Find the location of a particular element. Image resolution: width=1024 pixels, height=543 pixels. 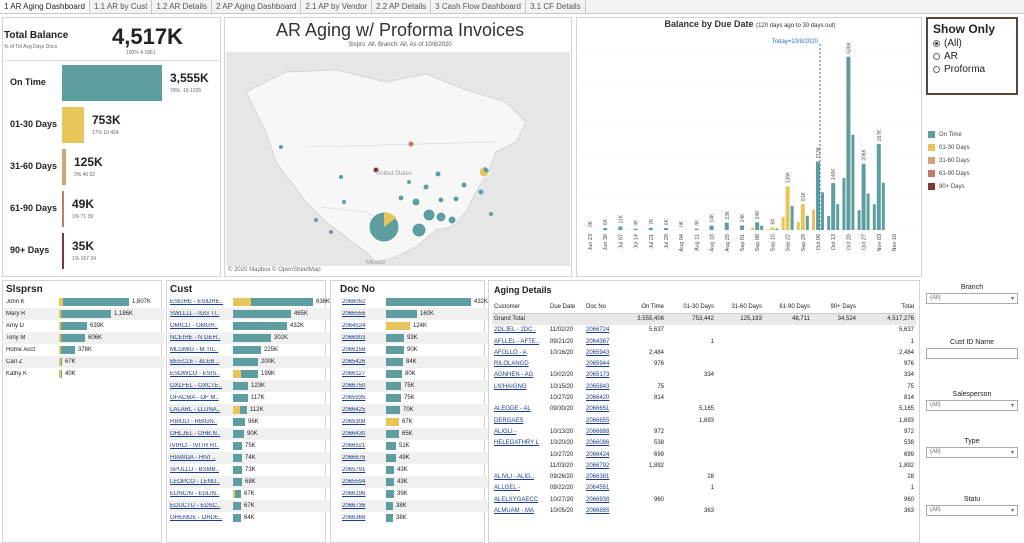

doc-no-link: 2066424 is located at coordinates (598, 454).